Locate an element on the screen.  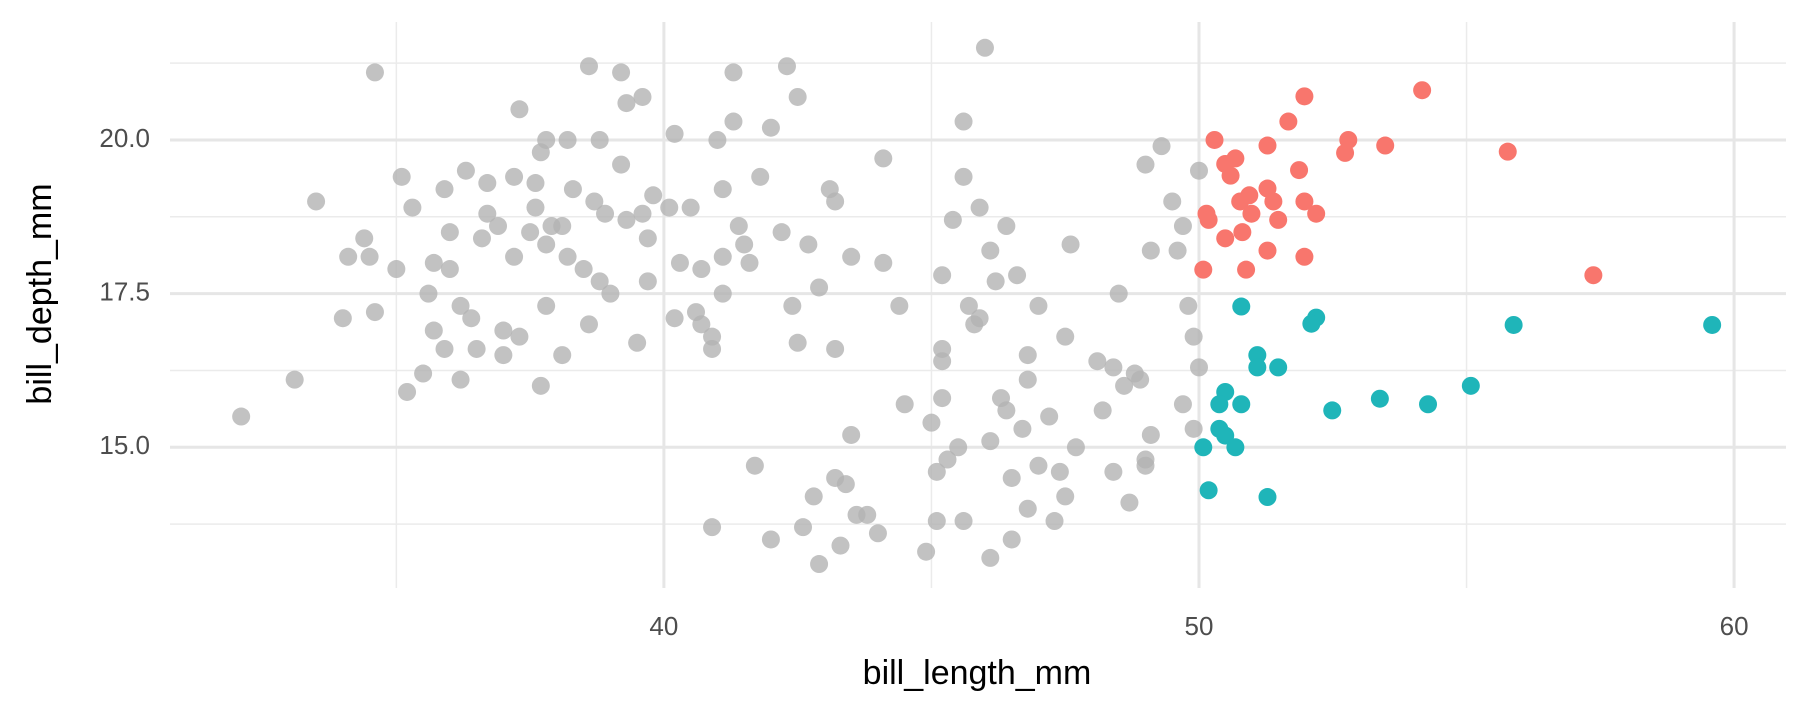
y-tick-label: 15.0 is located at coordinates (124, 445).